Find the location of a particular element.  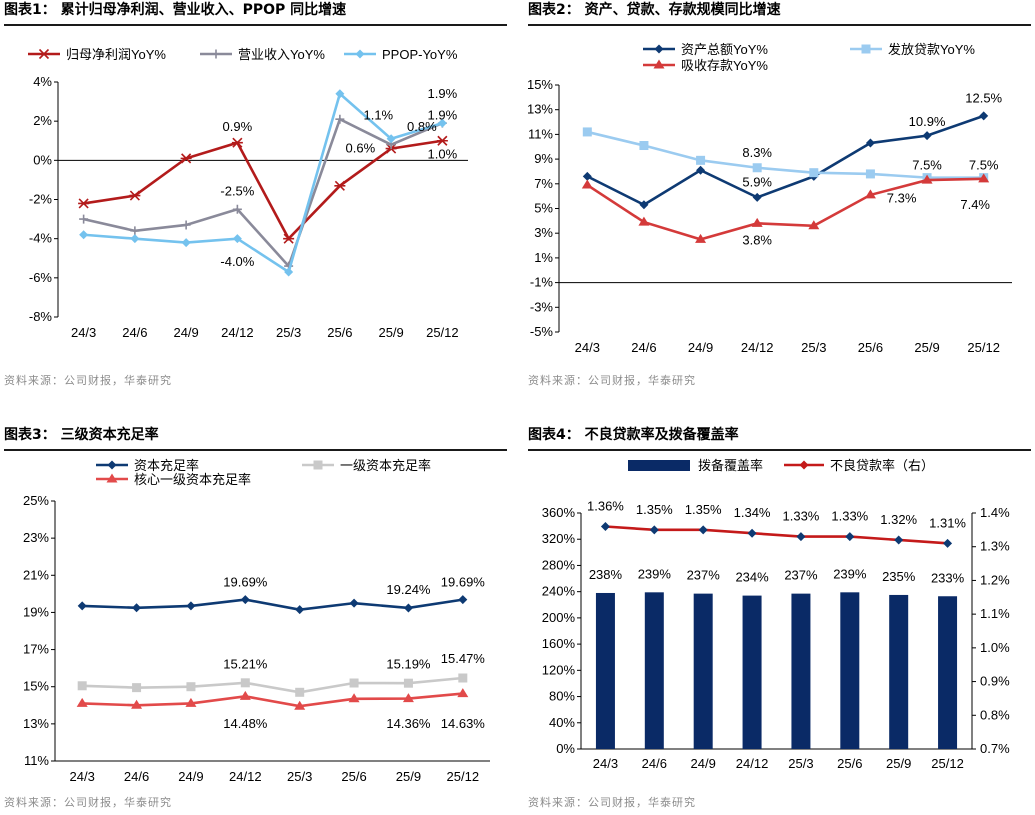

legend-label: PPOP-YoY% is located at coordinates (420, 54).